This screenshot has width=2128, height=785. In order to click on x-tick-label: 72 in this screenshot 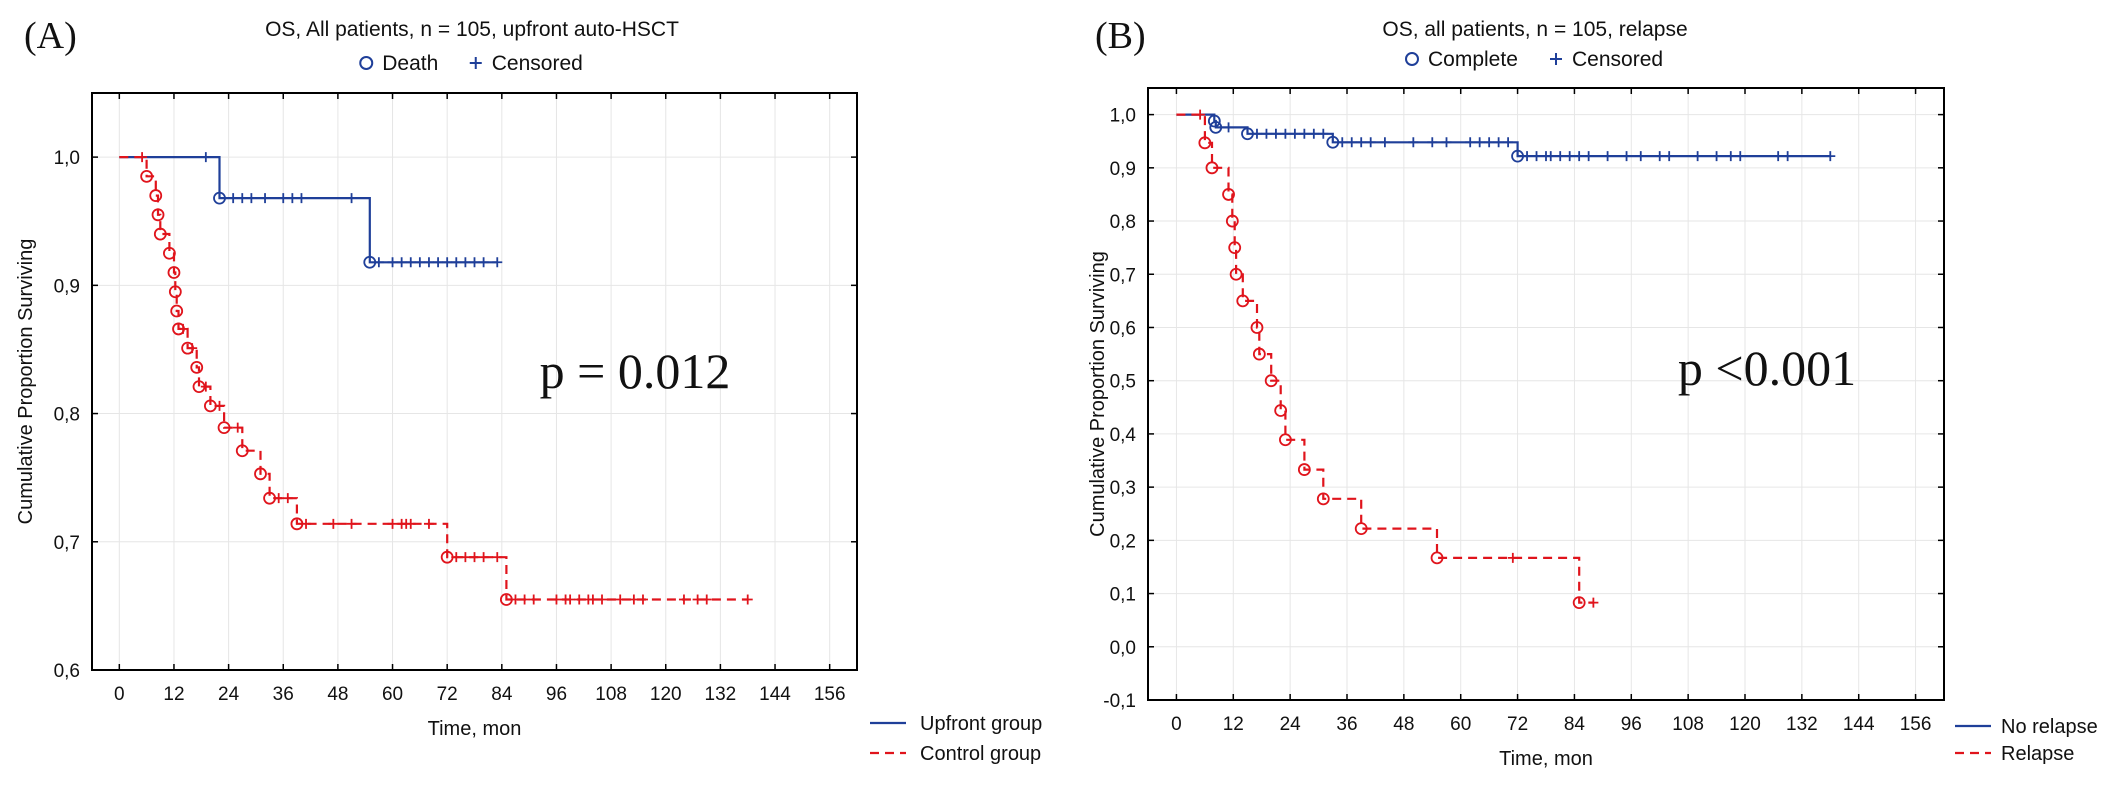, I will do `click(1517, 724)`.